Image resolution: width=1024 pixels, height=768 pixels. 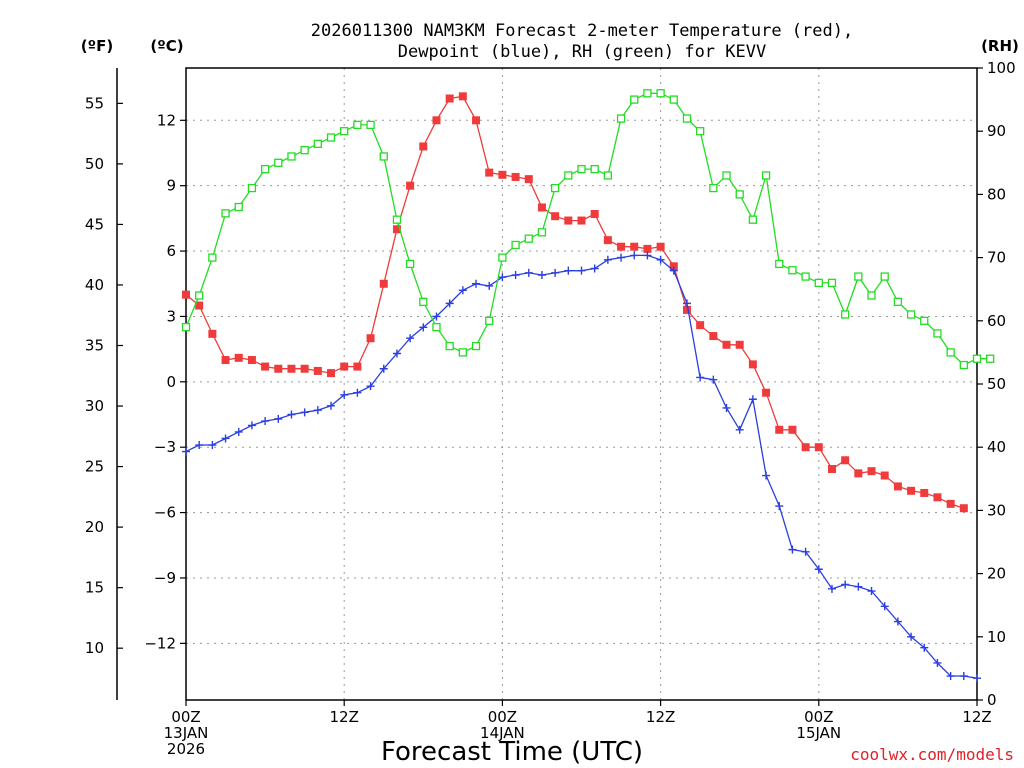 What do you see at coordinates (165, 381) in the screenshot?
I see `celsius-axis: 12 9 6 3 0 −3 −6 −9 −12` at bounding box center [165, 381].